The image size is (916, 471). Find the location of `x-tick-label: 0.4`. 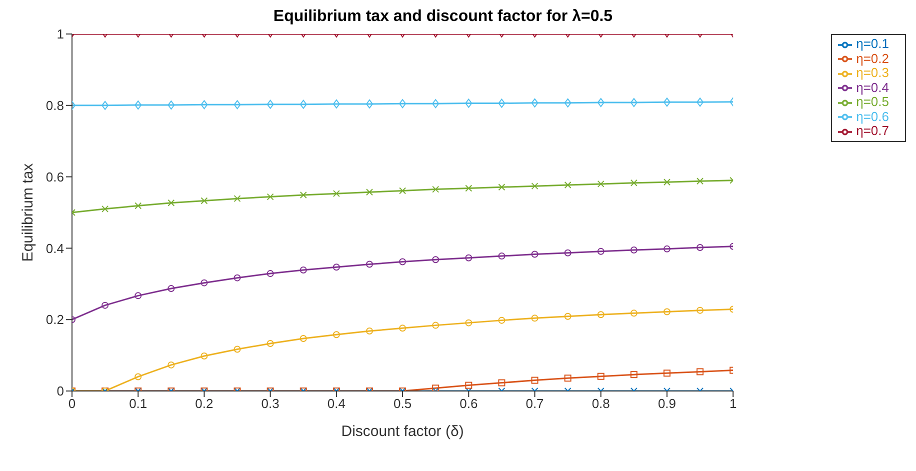

x-tick-label: 0.4 is located at coordinates (336, 404).